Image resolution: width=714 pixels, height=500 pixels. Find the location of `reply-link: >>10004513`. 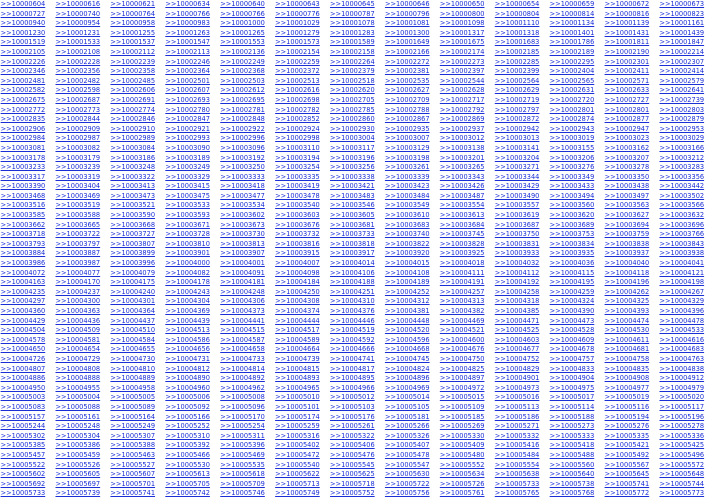

reply-link: >>10004513 is located at coordinates (187, 330).